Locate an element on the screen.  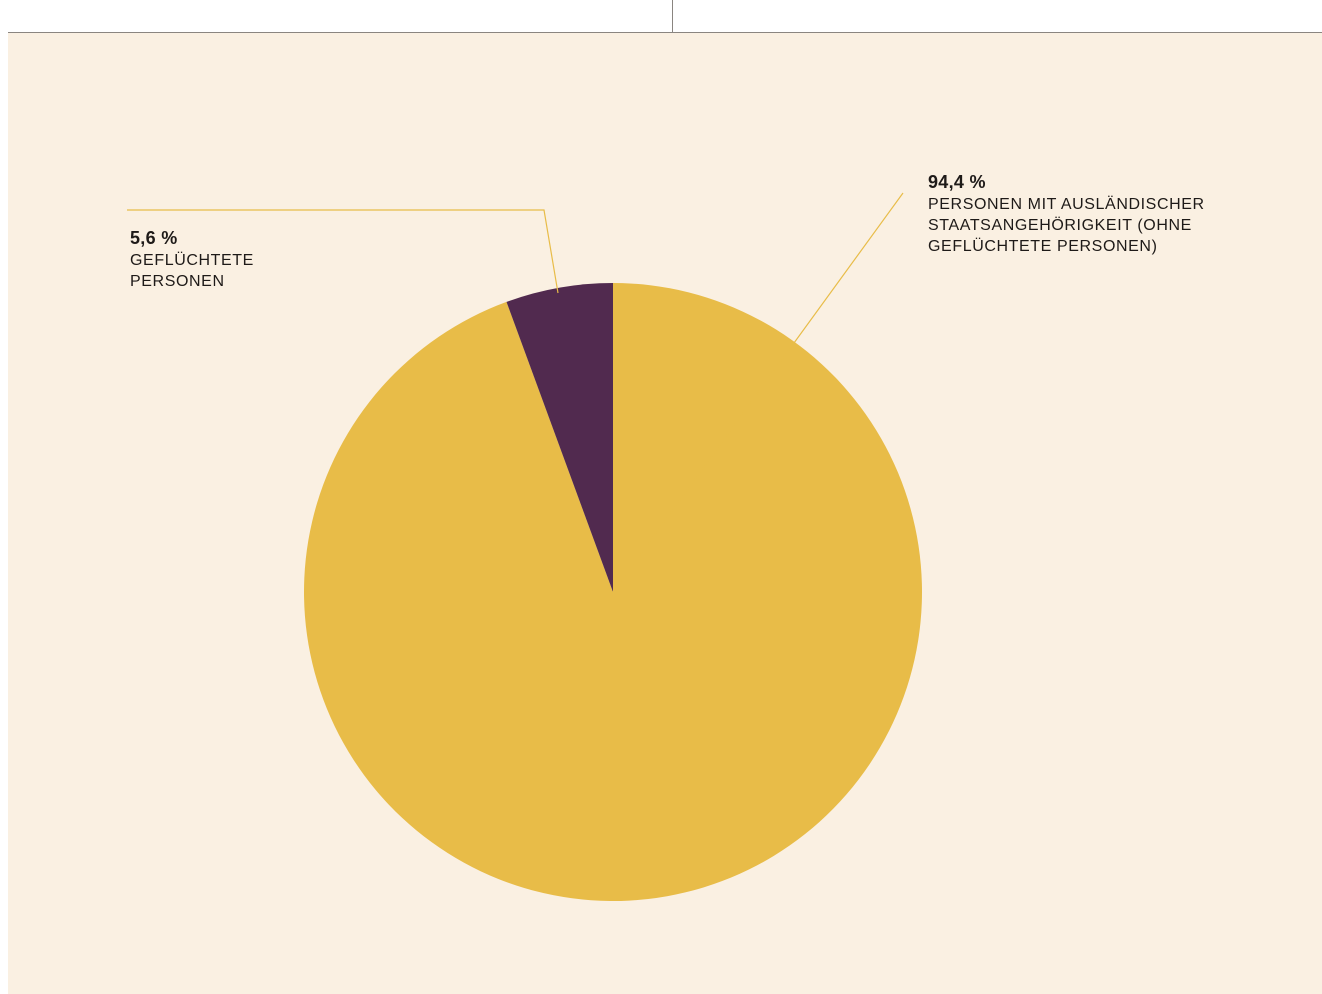
slice-label-refugees: 5,6 % GEFLÜCHTETE PERSONEN is located at coordinates (240, 259).